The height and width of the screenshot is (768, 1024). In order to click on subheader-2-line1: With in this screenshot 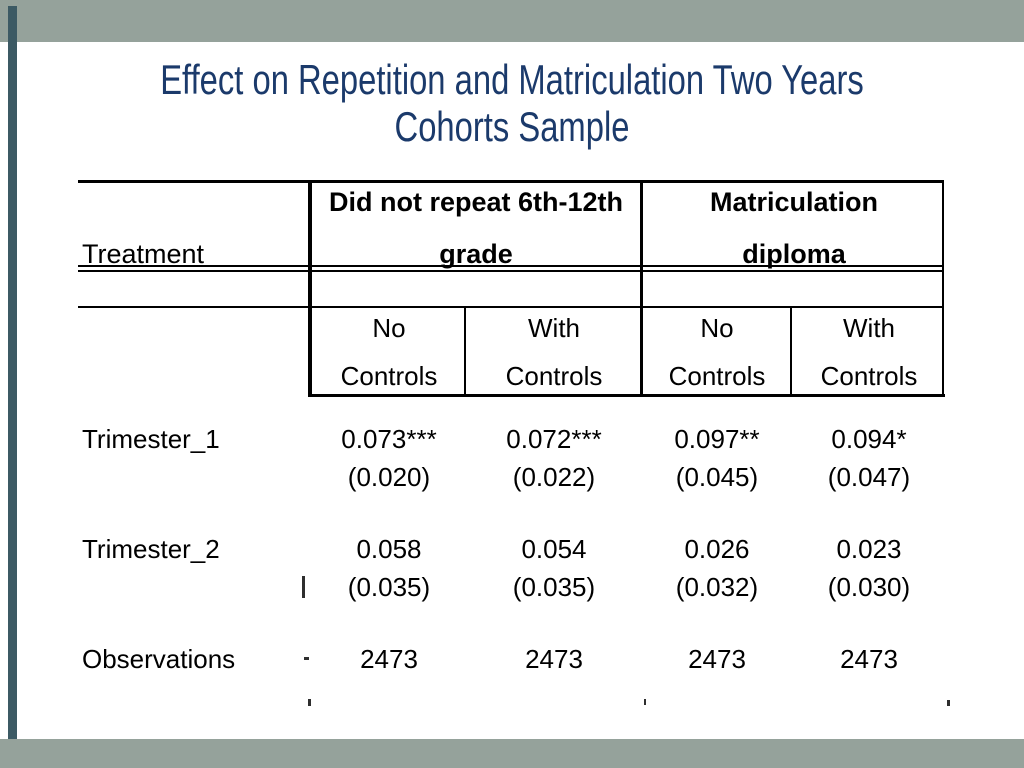, I will do `click(554, 328)`.